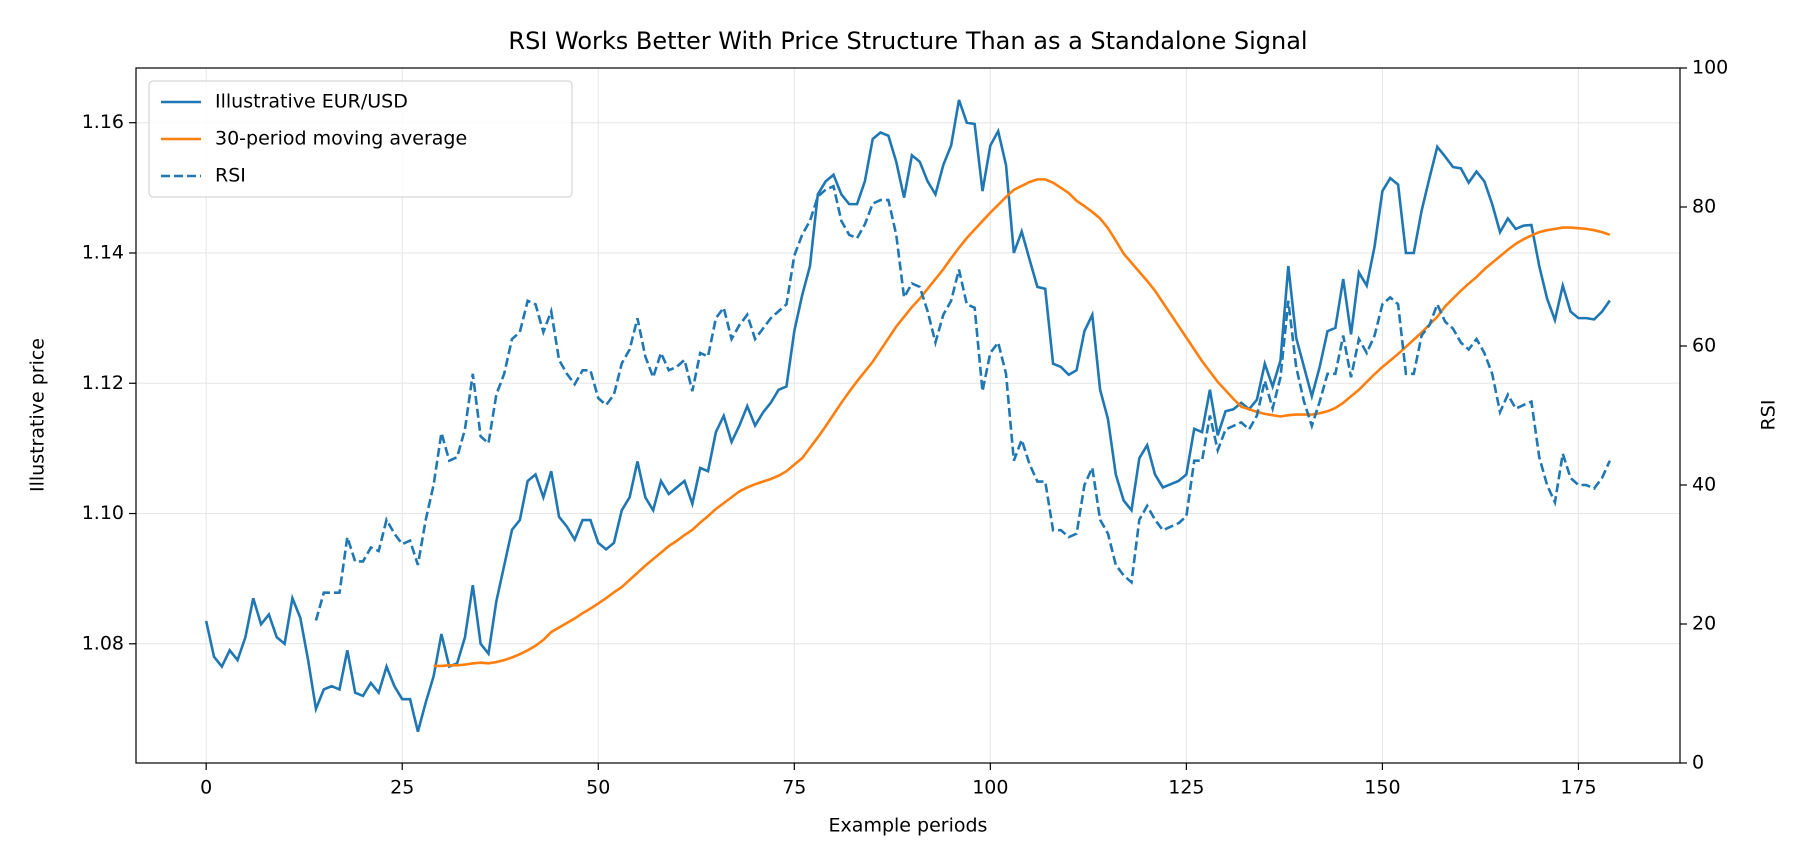  What do you see at coordinates (103, 252) in the screenshot?
I see `y-tick-label: 1.14` at bounding box center [103, 252].